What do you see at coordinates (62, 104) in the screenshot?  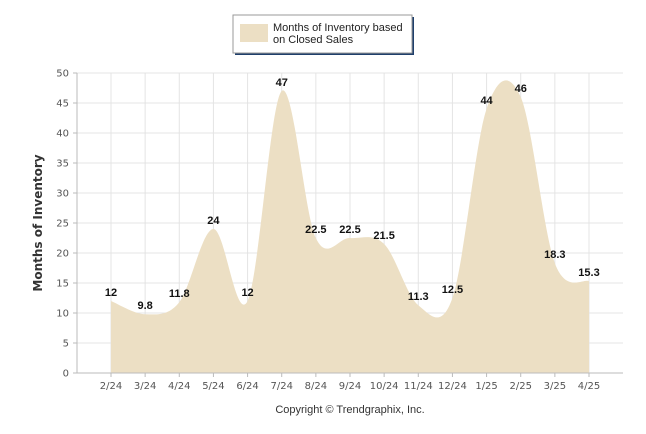 I see `y-tick-label: 45` at bounding box center [62, 104].